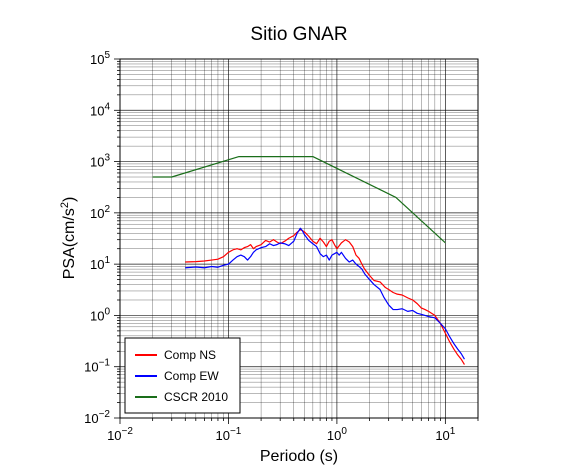  I want to click on y-tick-label: 10¹, so click(100, 263).